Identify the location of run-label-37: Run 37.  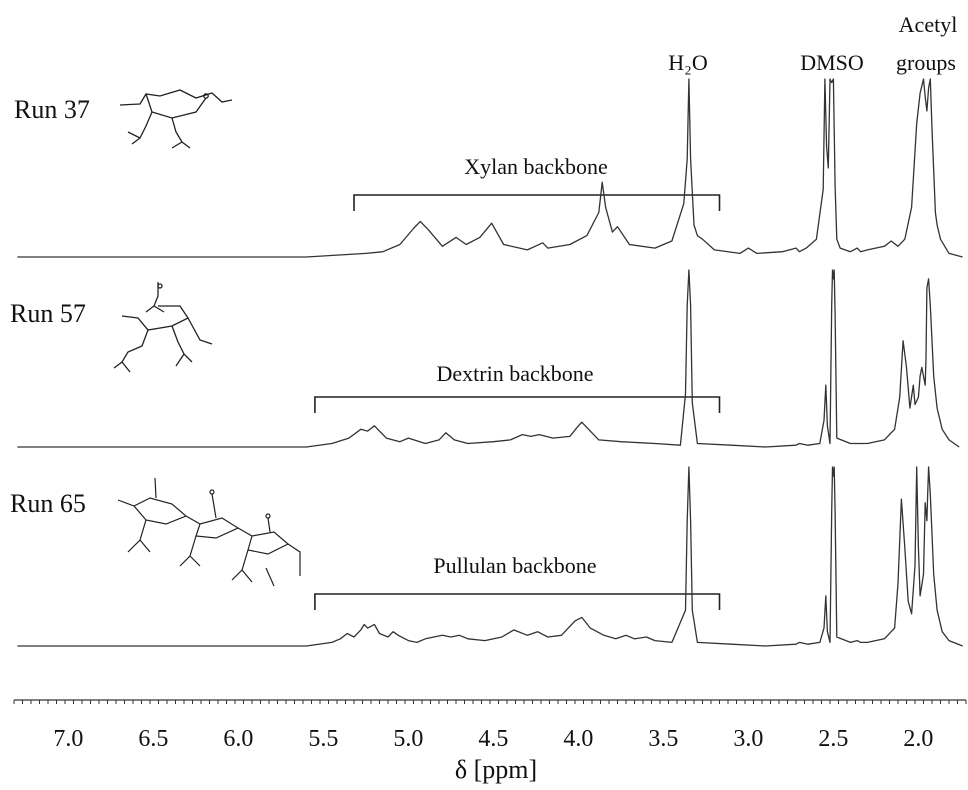
(52, 109).